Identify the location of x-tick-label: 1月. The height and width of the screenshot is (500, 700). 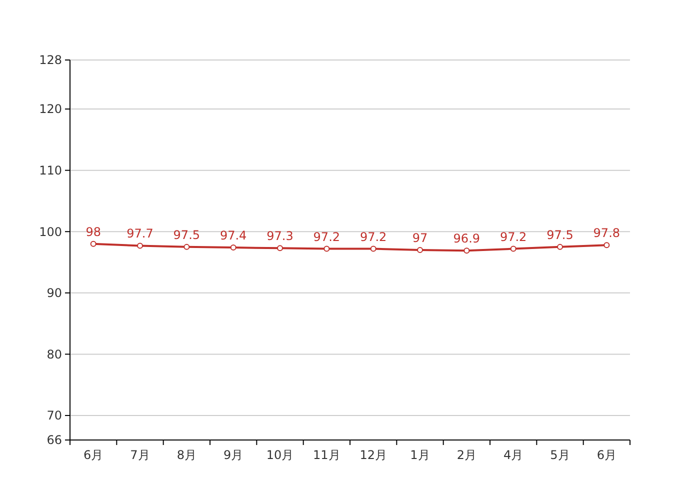
(420, 455).